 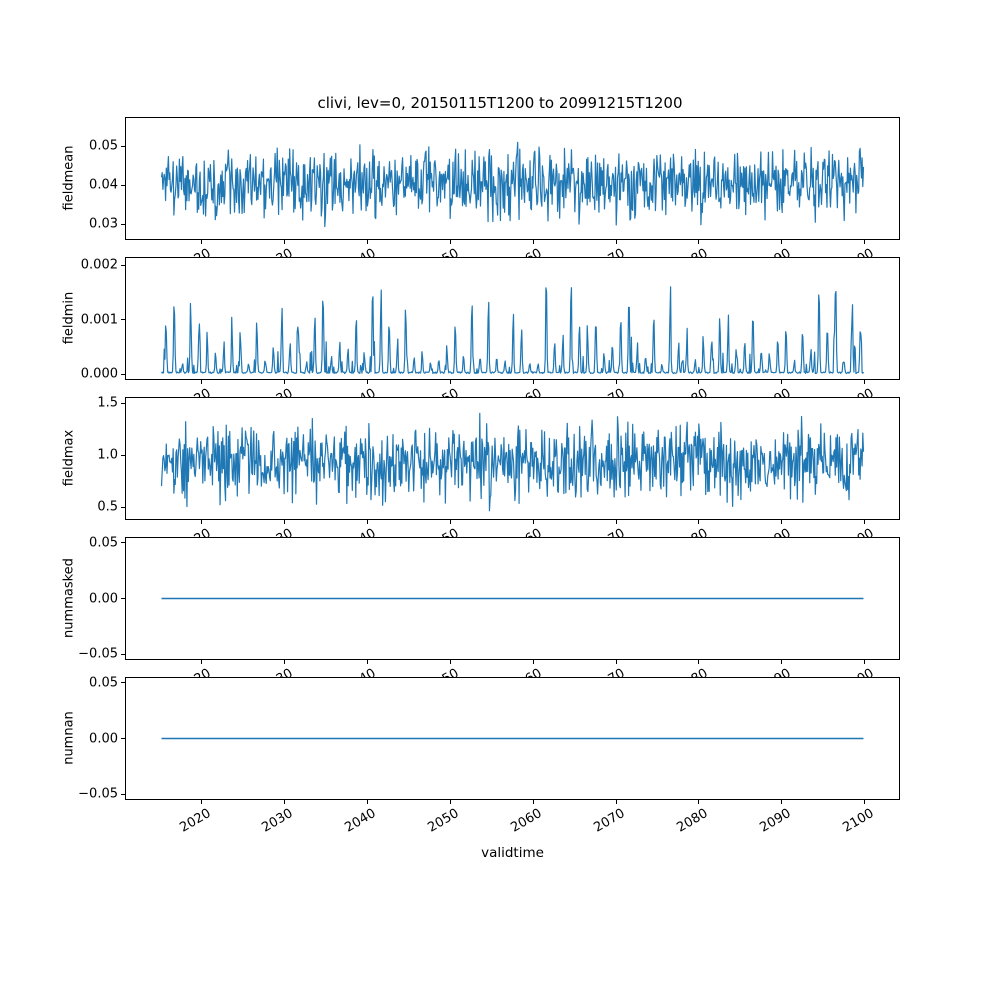 What do you see at coordinates (99, 265) in the screenshot?
I see `y-tick-label: 0.002` at bounding box center [99, 265].